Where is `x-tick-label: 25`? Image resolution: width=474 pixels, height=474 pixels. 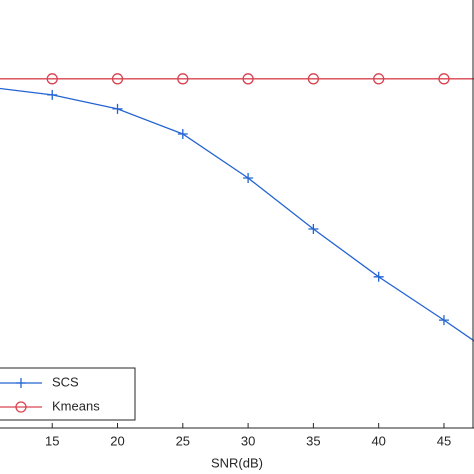 x-tick-label: 25 is located at coordinates (183, 440).